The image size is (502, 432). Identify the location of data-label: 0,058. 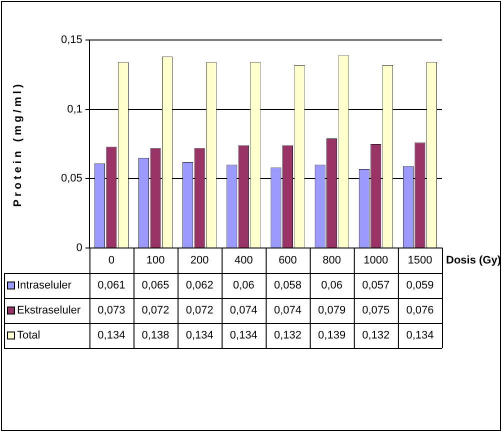
(288, 286).